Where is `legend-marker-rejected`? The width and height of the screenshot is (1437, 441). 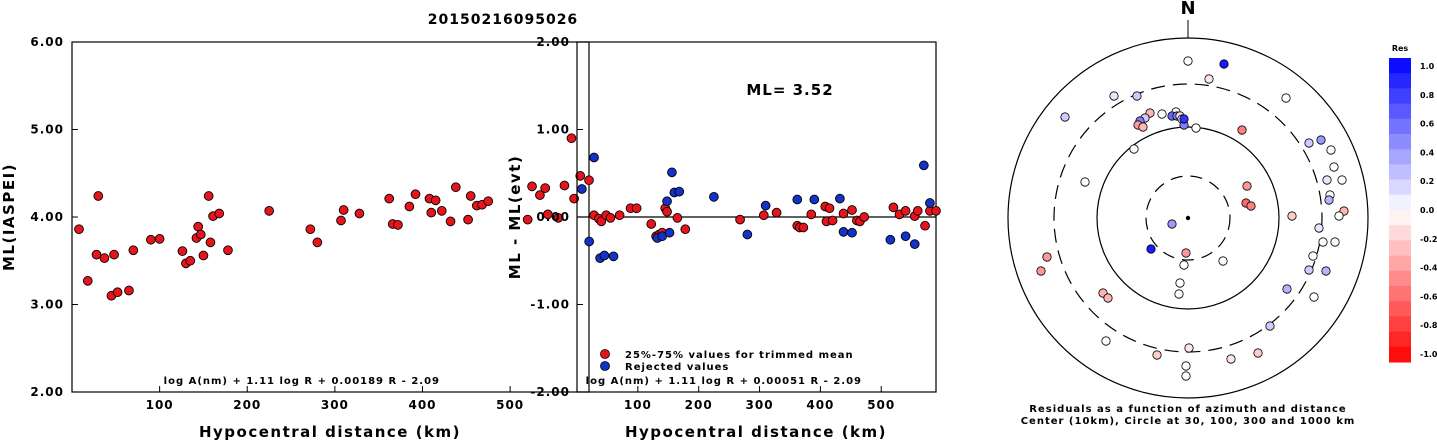
legend-marker-rejected is located at coordinates (605, 366).